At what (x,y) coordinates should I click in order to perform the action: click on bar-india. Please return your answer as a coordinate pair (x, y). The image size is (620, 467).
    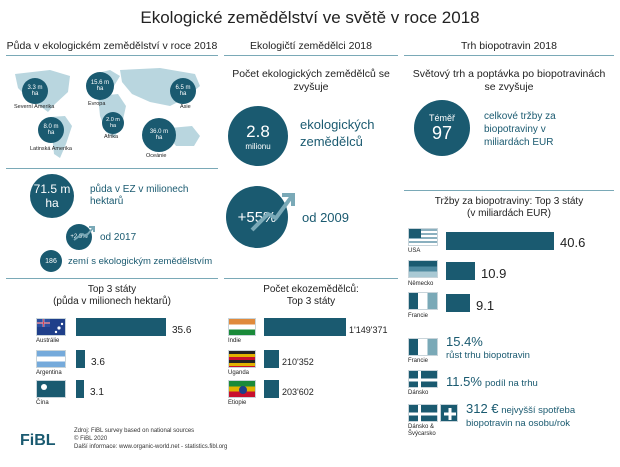
    Looking at the image, I should click on (305, 327).